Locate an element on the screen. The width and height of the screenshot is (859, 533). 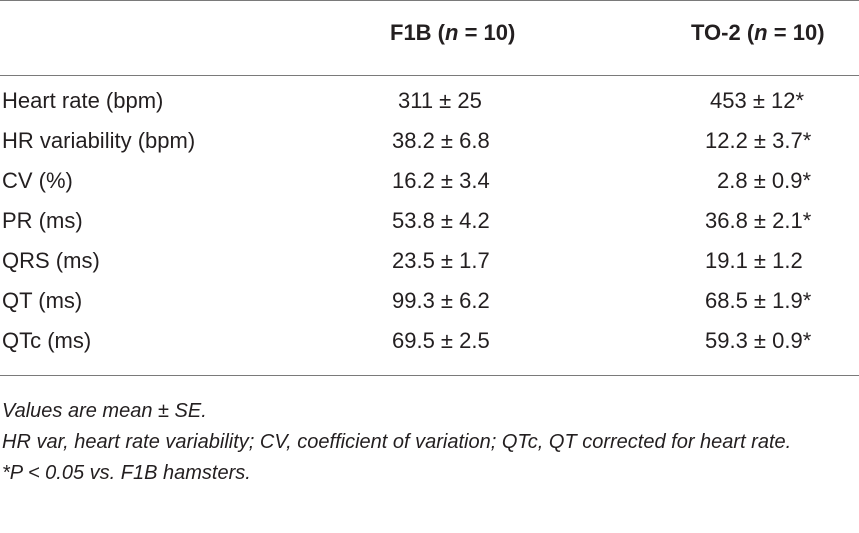
column-header-f1b: F1B (n = 10) is located at coordinates (453, 32).